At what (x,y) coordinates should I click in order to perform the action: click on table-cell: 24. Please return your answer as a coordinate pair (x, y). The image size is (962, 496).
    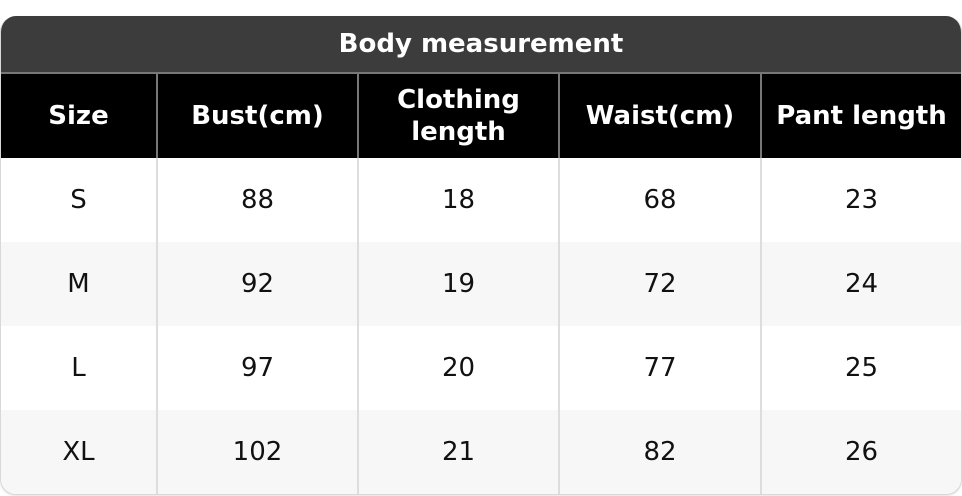
    Looking at the image, I should click on (860, 284).